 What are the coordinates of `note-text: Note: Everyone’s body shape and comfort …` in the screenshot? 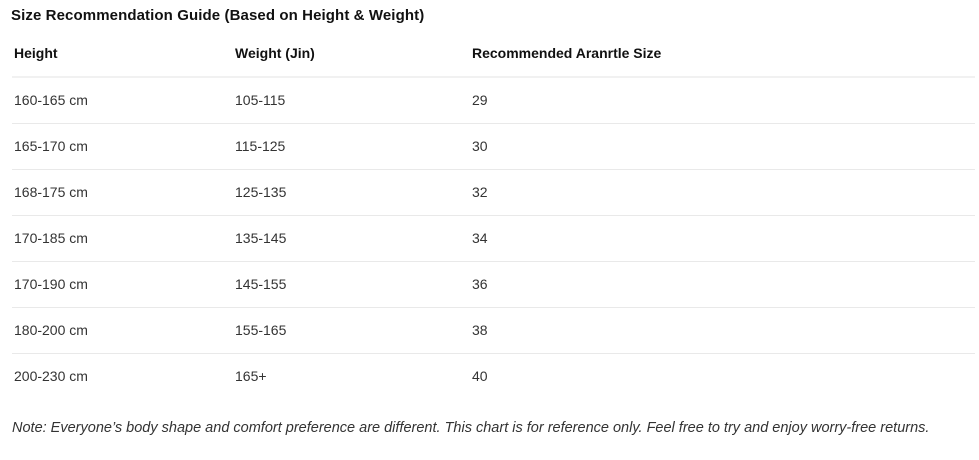 It's located at (471, 428).